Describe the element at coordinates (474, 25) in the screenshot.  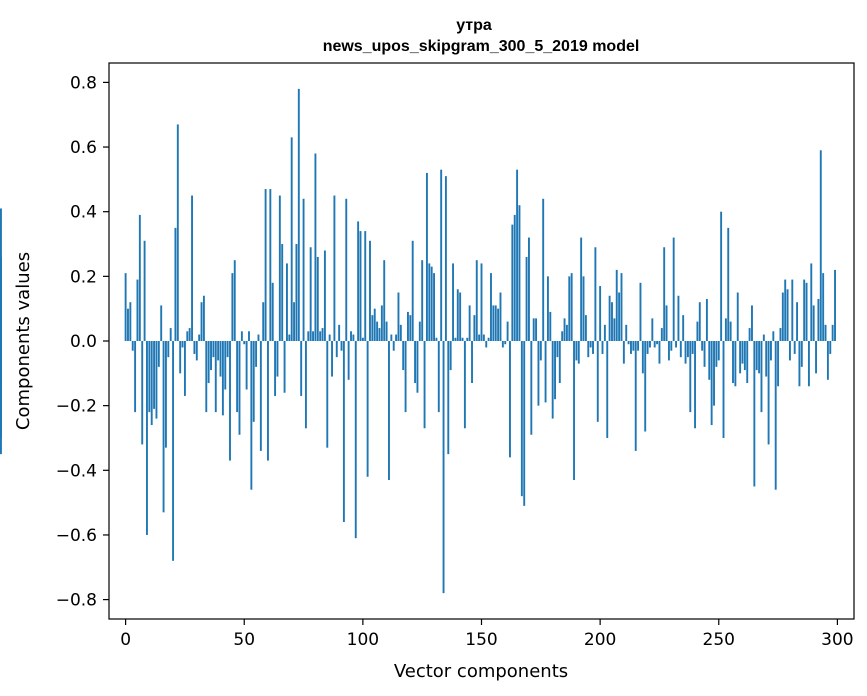
I see `chart-title: утра` at that location.